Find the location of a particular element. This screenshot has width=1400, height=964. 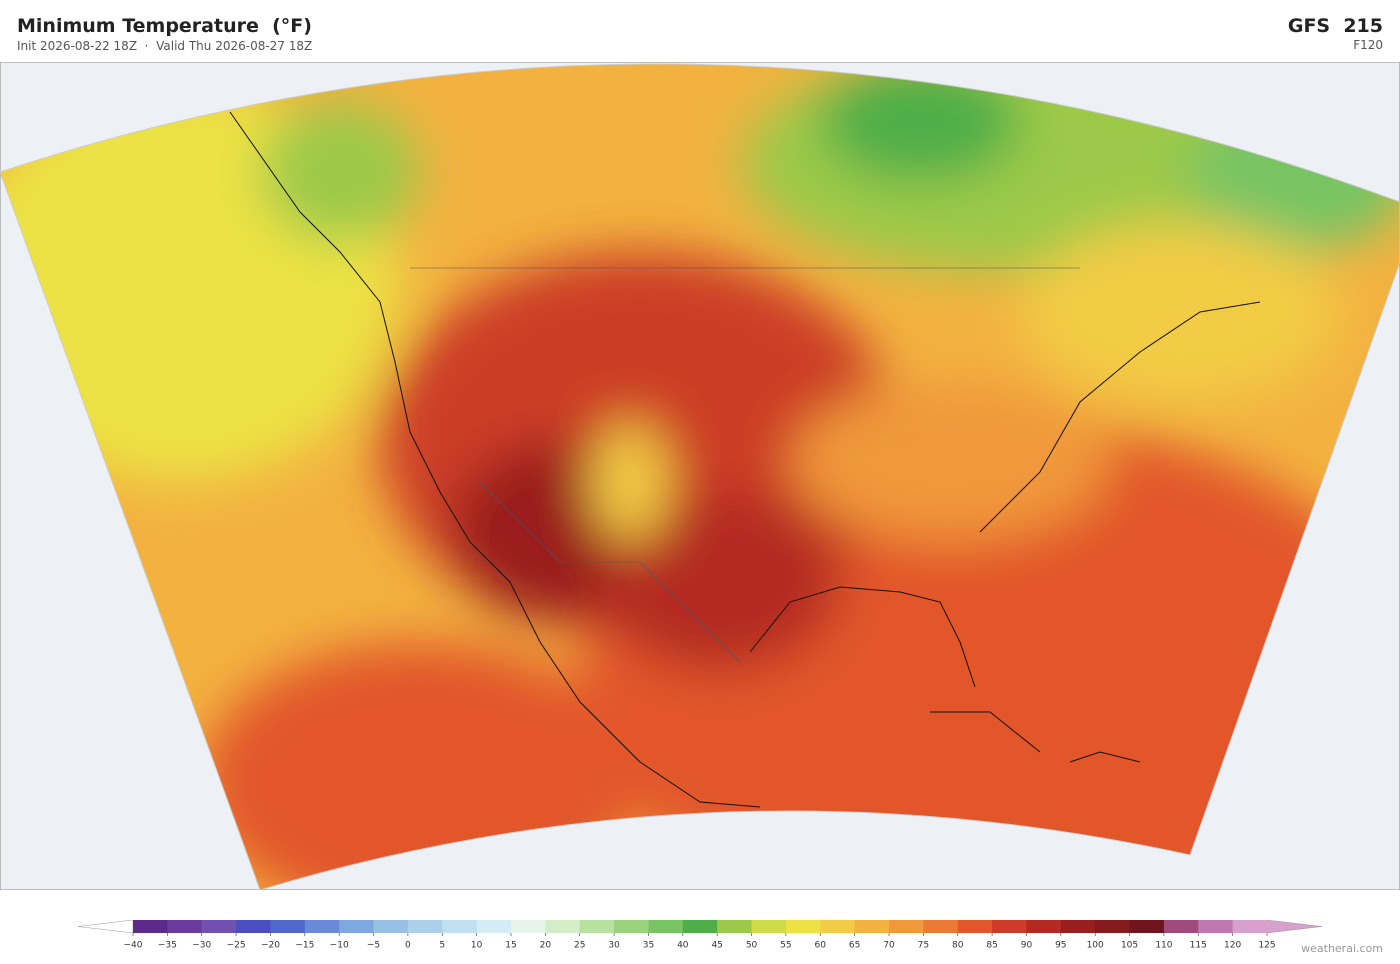

tick-label: 30 is located at coordinates (614, 946).